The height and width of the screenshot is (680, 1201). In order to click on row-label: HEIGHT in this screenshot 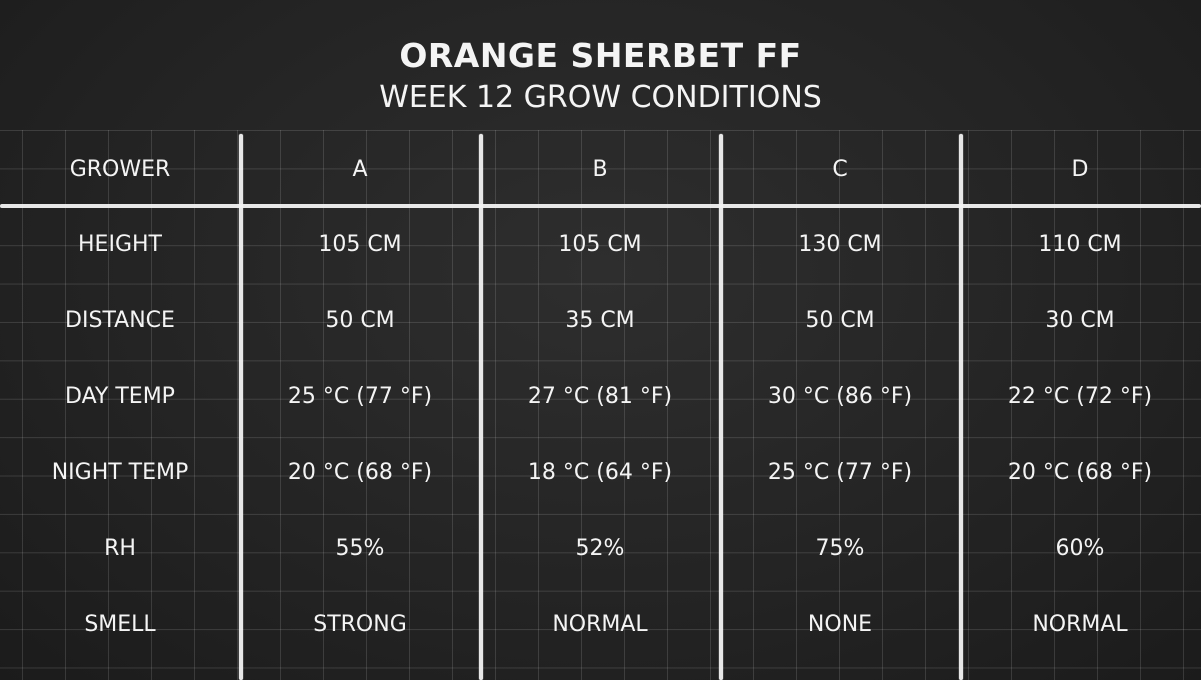, I will do `click(120, 244)`.